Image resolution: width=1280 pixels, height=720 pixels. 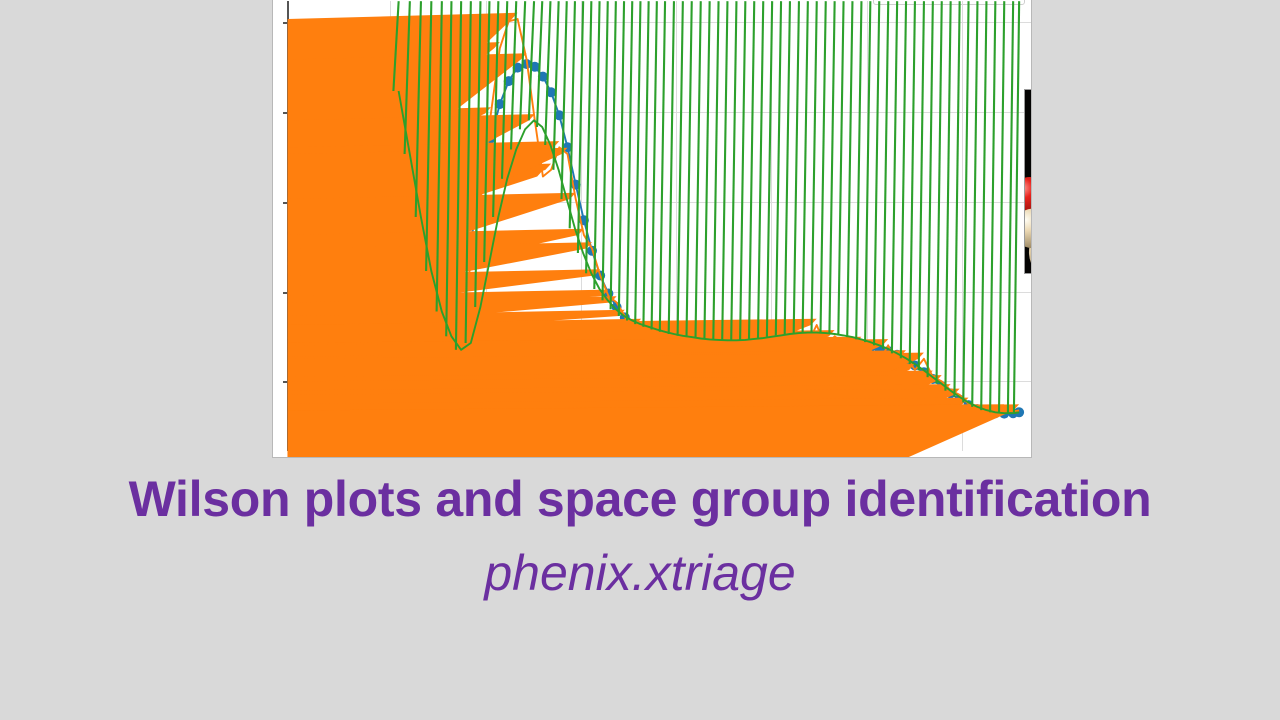 I want to click on molecular-model-svg, so click(x=1028, y=181).